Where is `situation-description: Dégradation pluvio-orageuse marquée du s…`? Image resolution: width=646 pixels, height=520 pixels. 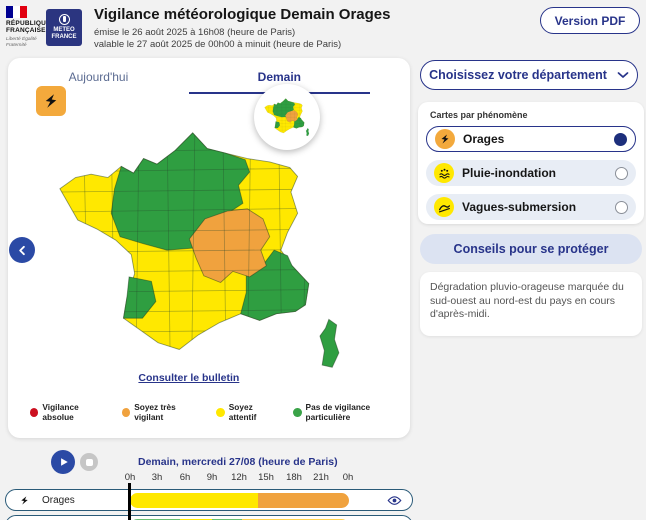
situation-description: Dégradation pluvio-orageuse marquée du s… is located at coordinates (527, 301).